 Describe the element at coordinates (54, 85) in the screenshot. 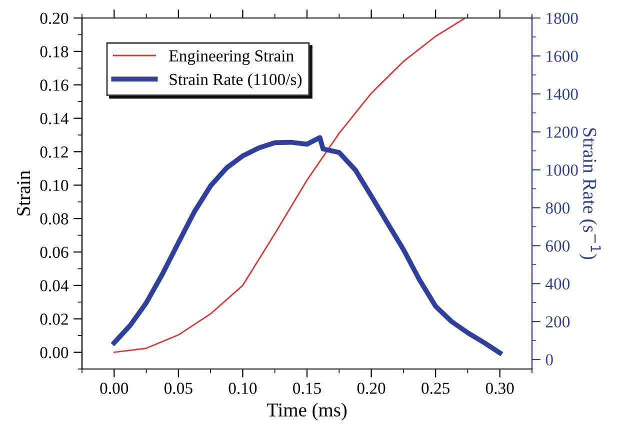

I see `y-tick-label: 0.16` at that location.